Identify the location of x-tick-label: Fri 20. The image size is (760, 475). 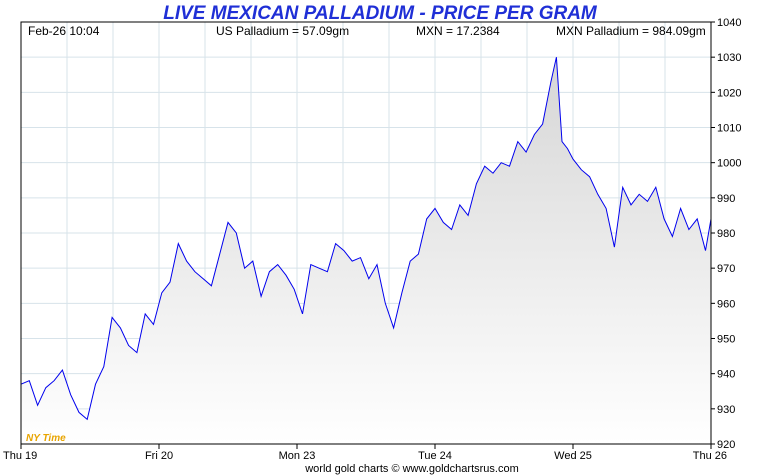
(159, 456).